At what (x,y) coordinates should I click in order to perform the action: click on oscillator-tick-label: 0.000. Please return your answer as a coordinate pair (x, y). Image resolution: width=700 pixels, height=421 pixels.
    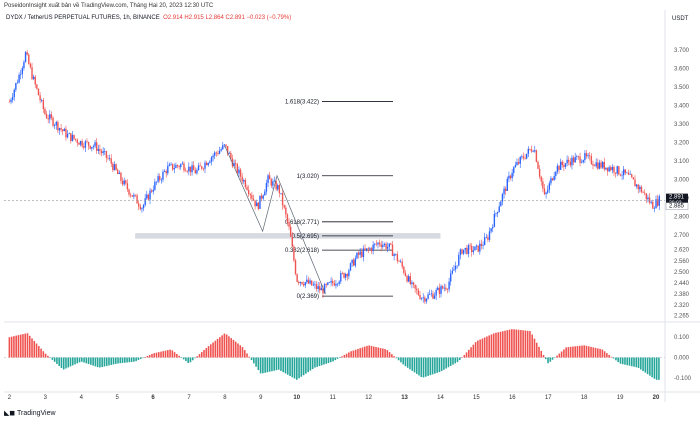
    Looking at the image, I should click on (682, 359).